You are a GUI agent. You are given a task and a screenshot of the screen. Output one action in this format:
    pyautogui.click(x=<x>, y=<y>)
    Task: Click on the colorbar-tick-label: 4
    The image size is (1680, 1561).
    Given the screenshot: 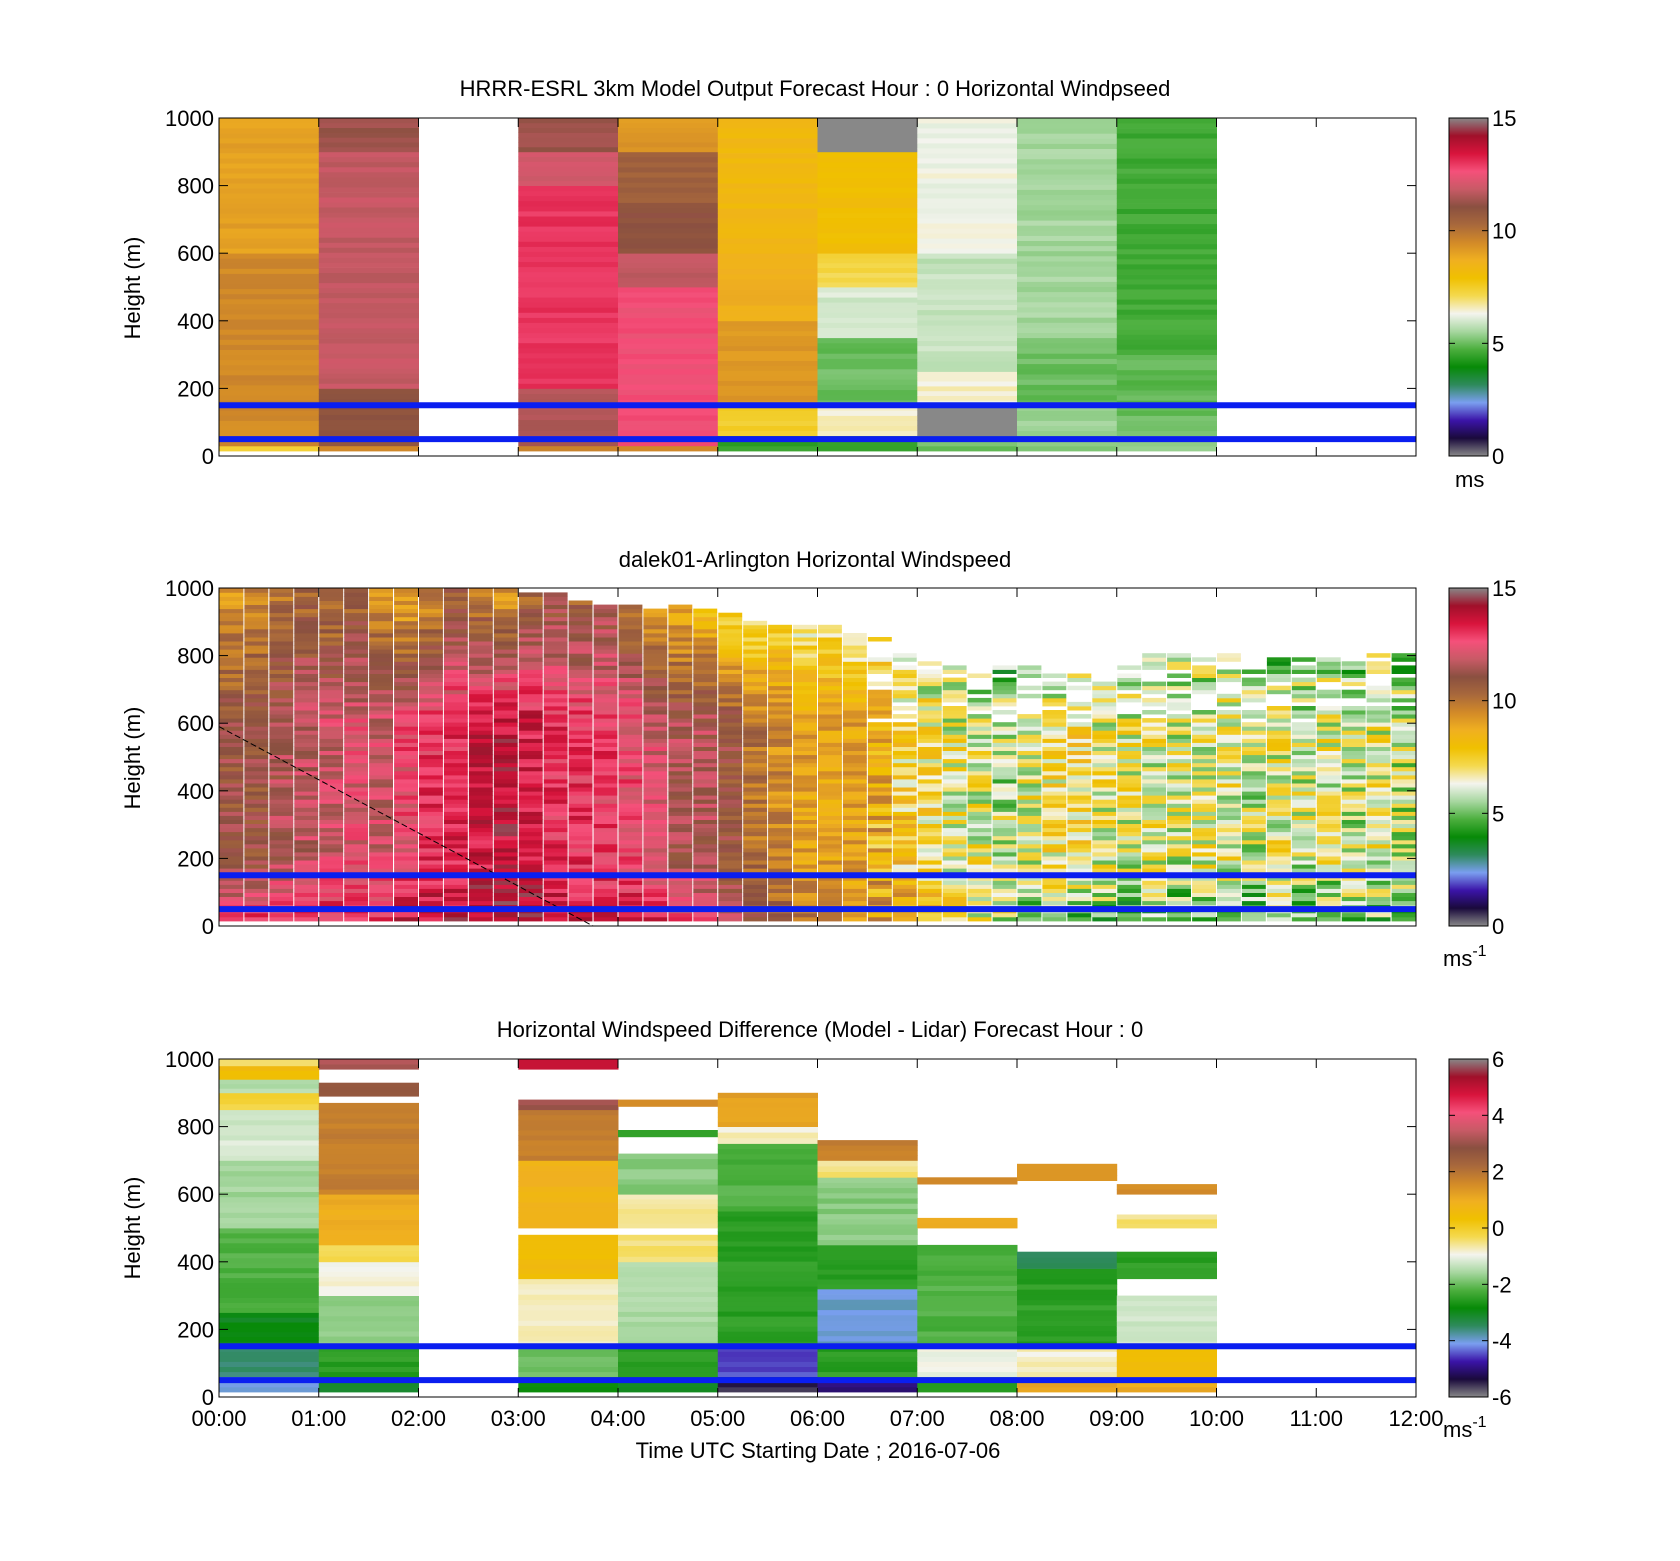 What is the action you would take?
    pyautogui.click(x=1498, y=1115)
    